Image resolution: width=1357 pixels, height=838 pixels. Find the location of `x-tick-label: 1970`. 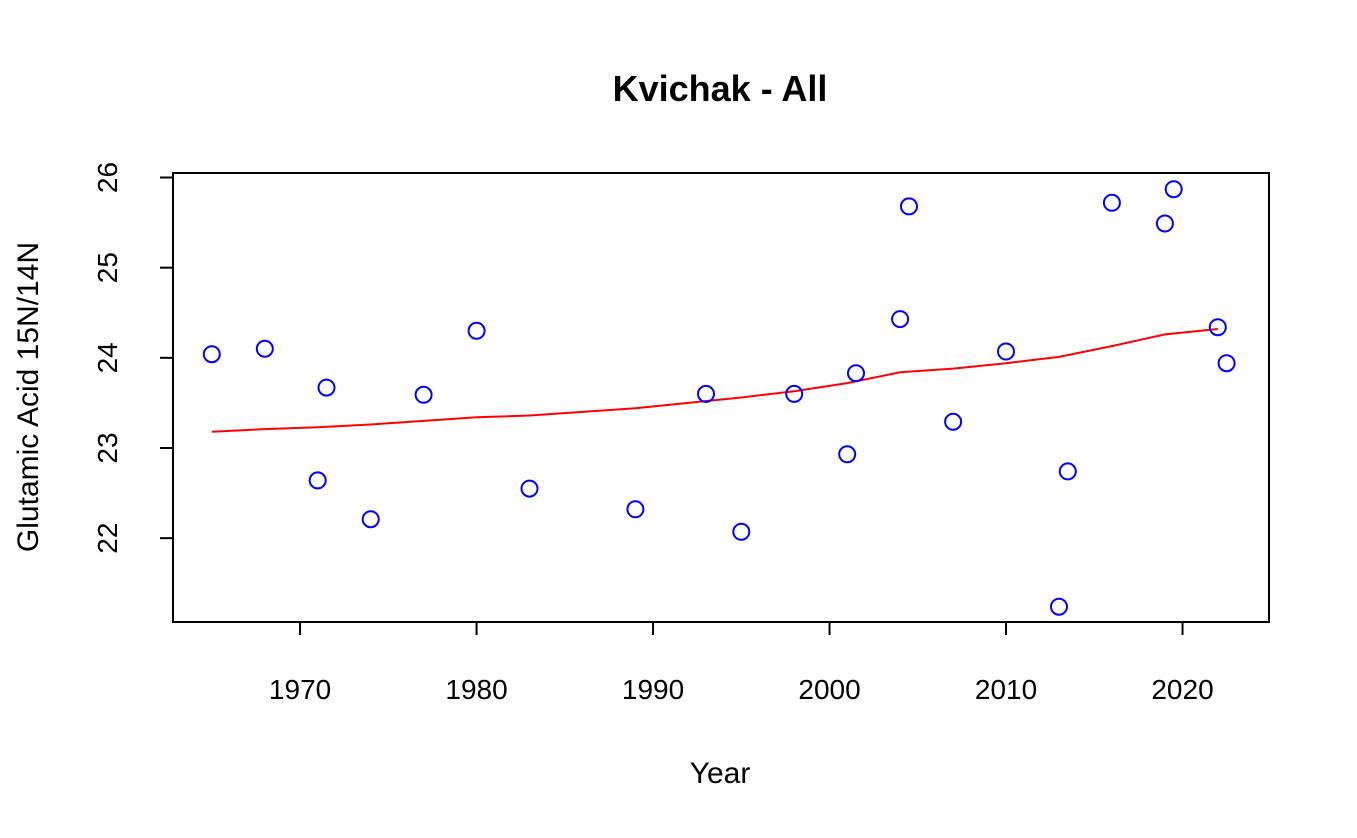

x-tick-label: 1970 is located at coordinates (300, 689).